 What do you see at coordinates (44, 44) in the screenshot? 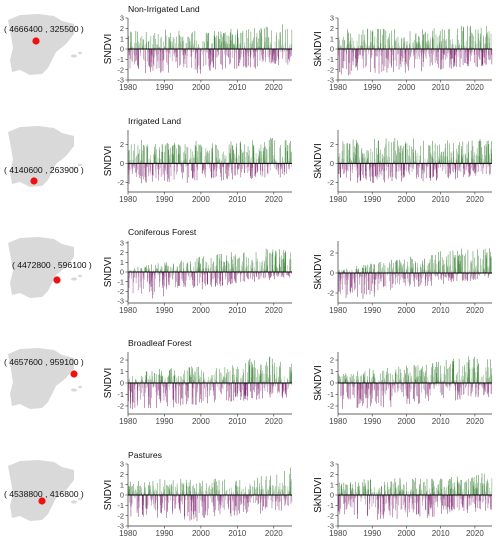
I see `map-iberia: ( 4666400 , 325500 )` at bounding box center [44, 44].